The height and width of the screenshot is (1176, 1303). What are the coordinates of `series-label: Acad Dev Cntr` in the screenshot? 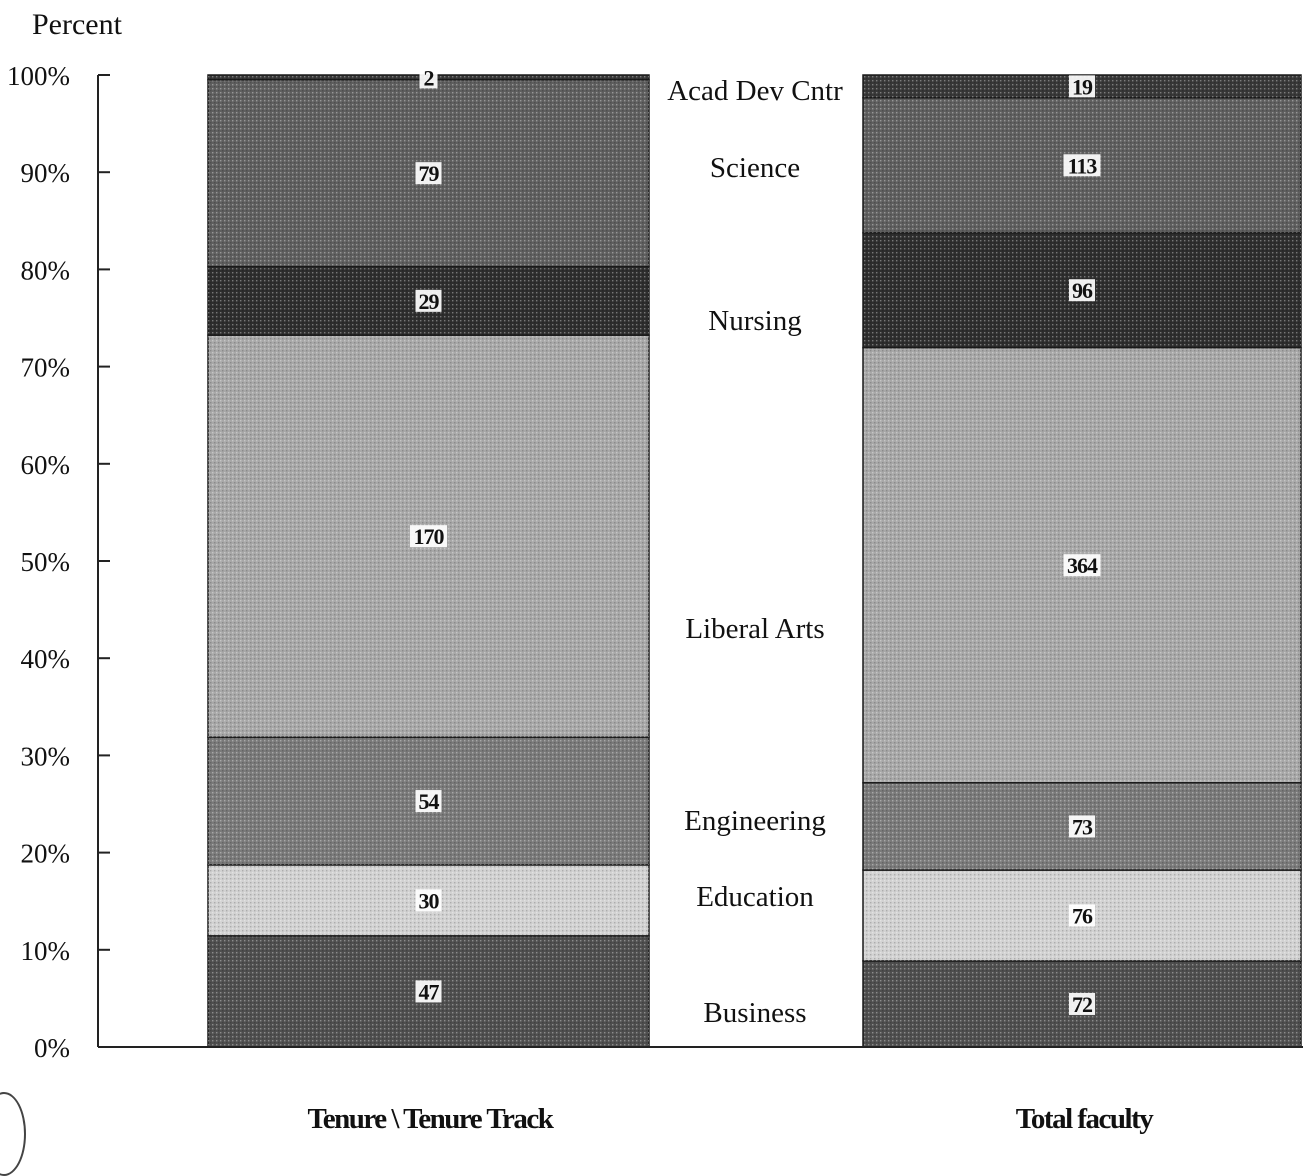 It's located at (755, 91).